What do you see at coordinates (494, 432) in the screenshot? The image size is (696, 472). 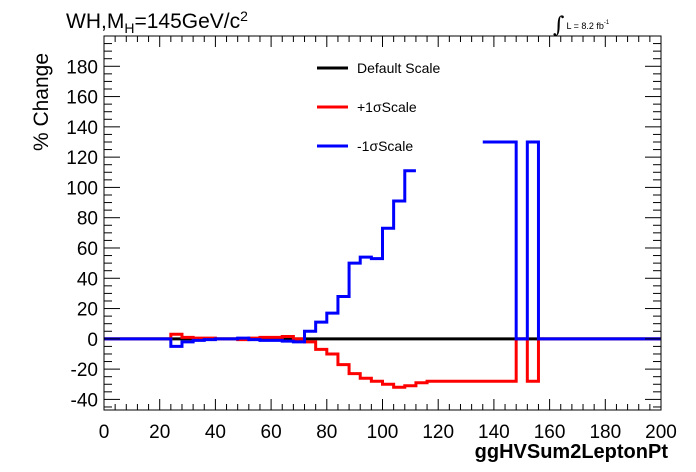 I see `x-tick-label: 140` at bounding box center [494, 432].